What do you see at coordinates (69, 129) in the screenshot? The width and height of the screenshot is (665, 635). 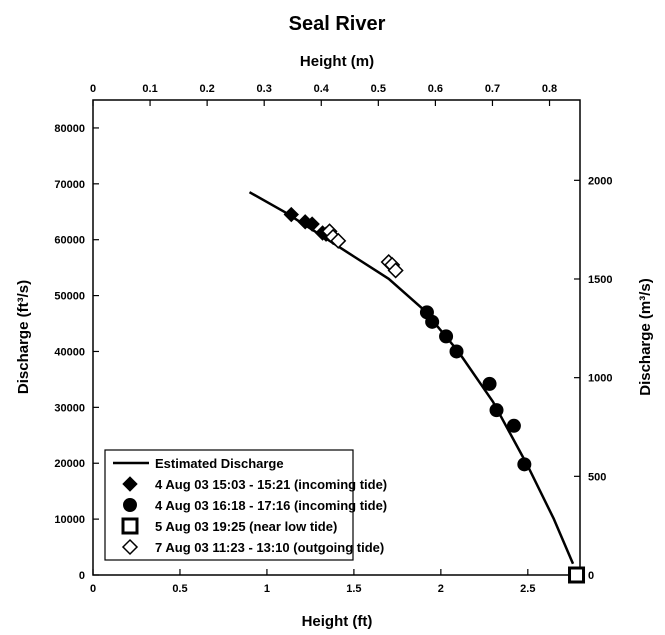 I see `y-tick-label: 80000` at bounding box center [69, 129].